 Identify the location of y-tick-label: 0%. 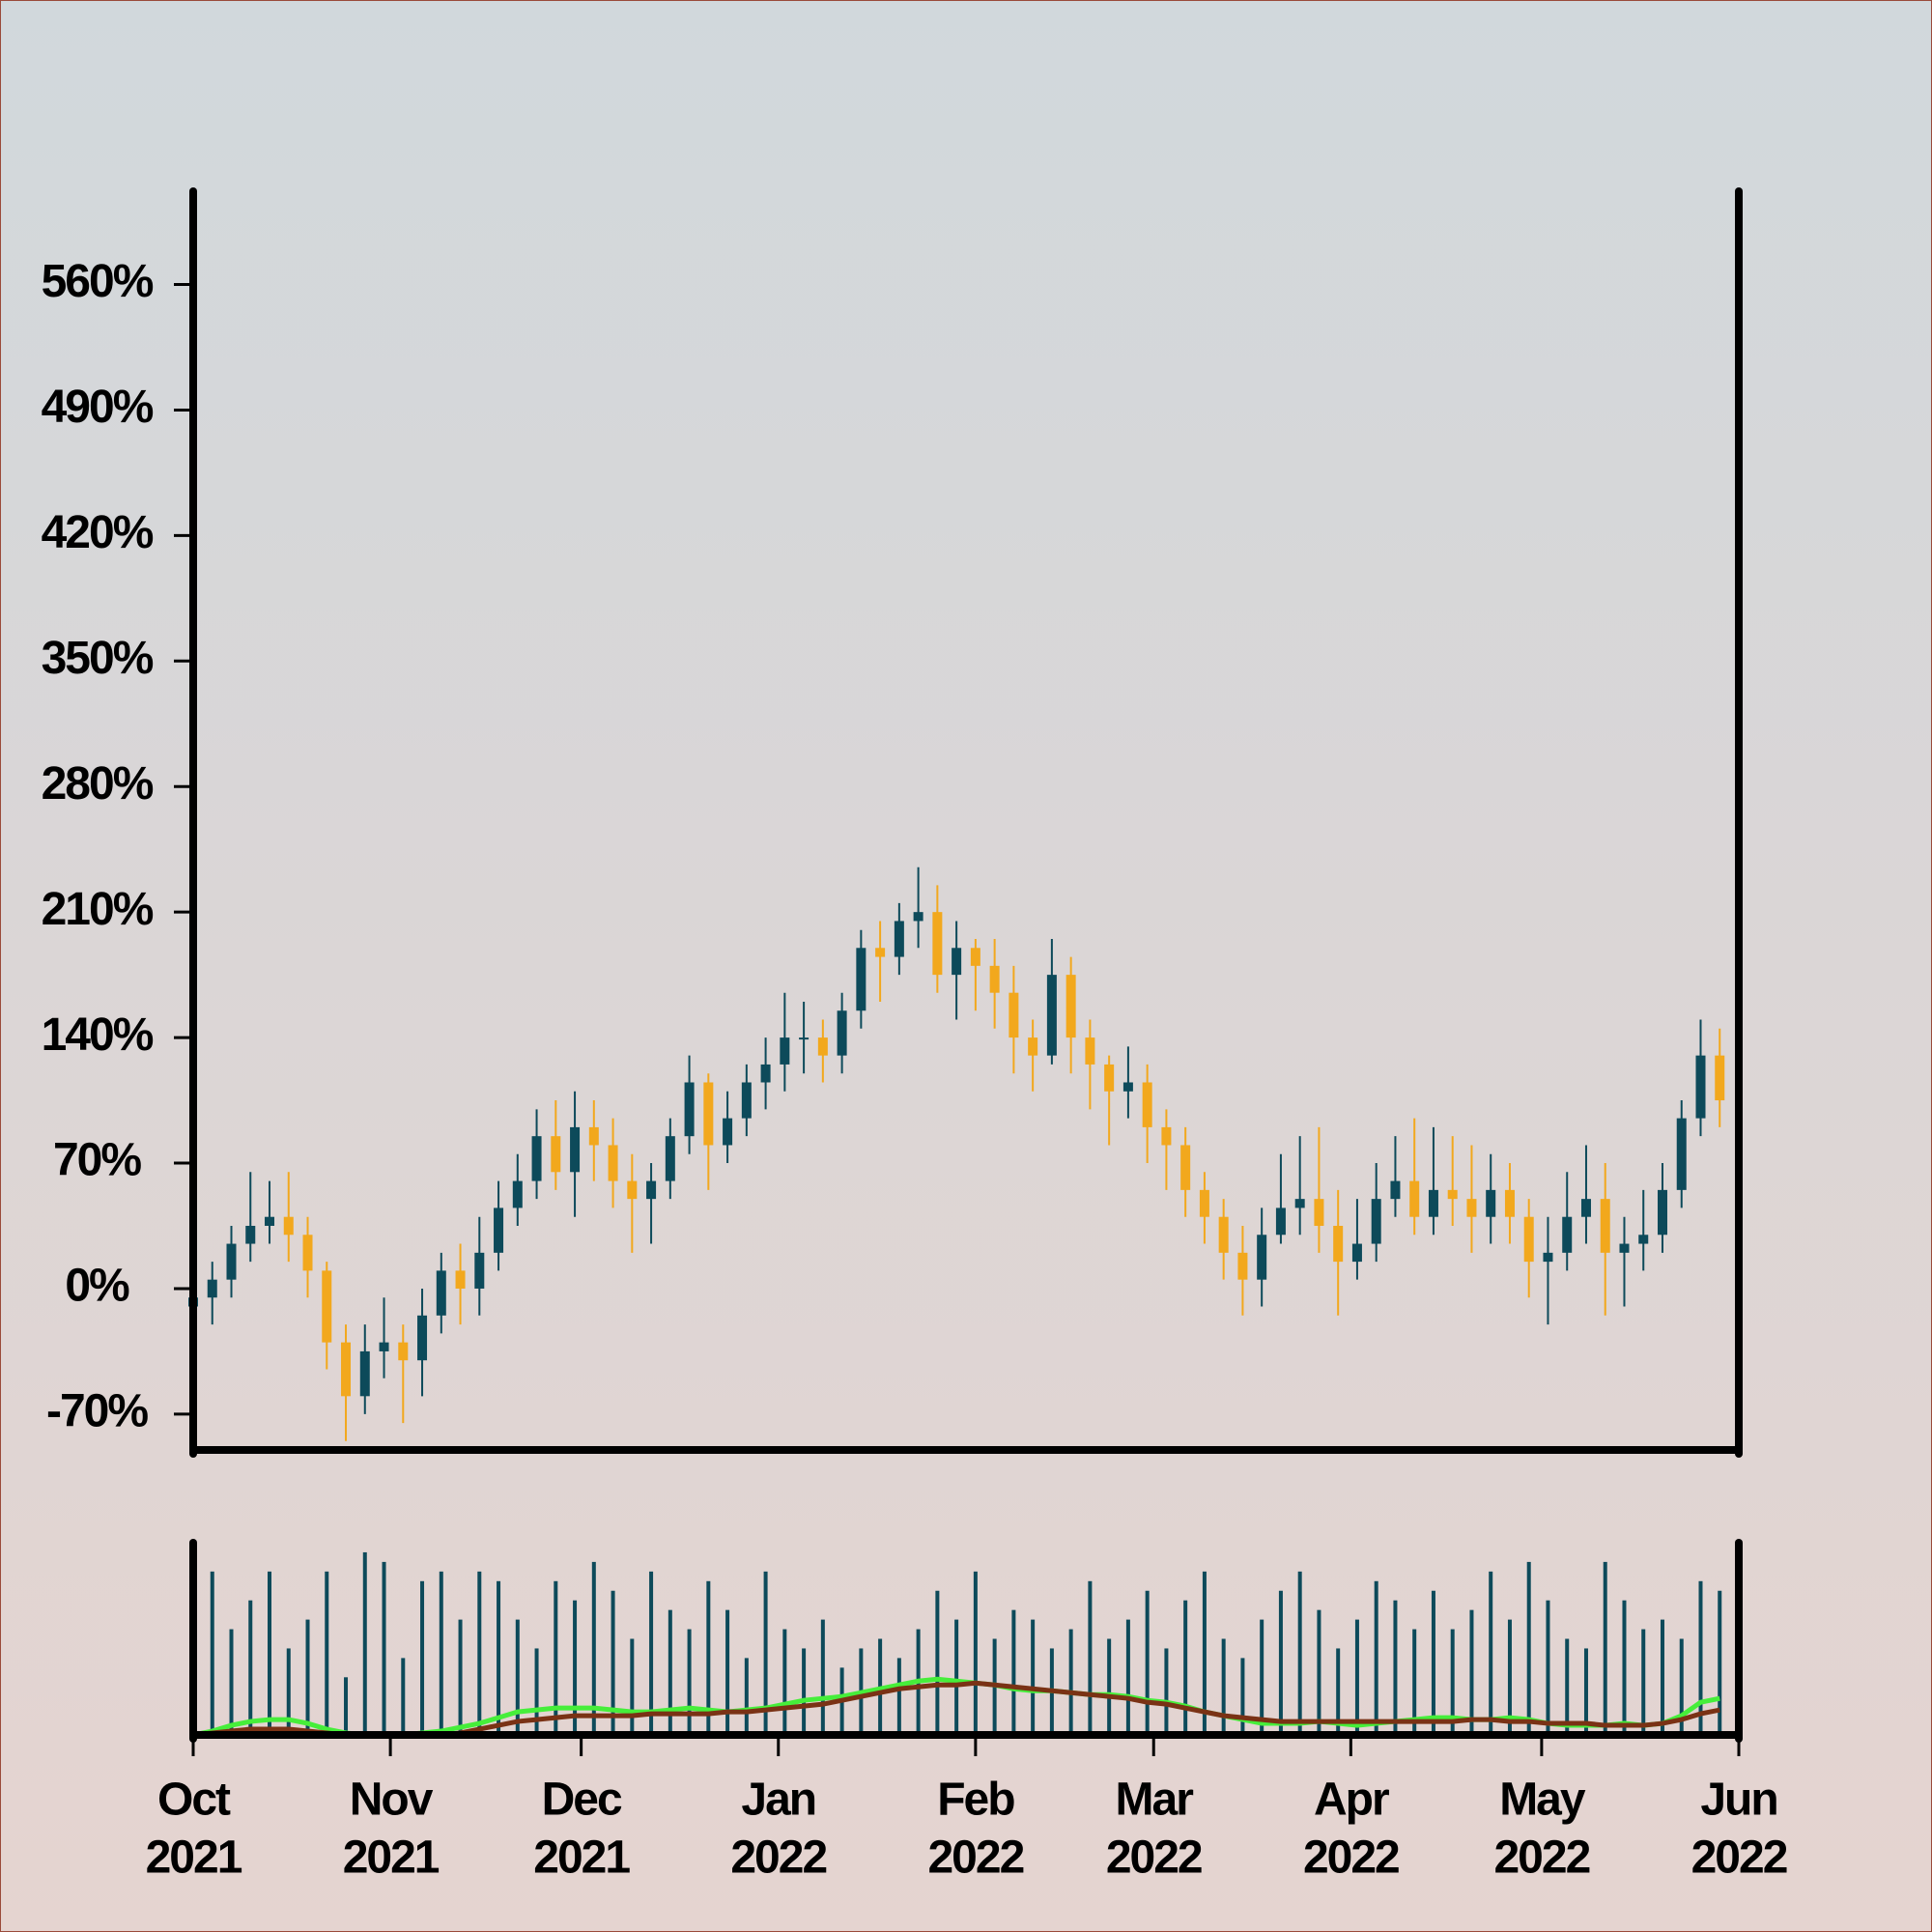
(97, 1286).